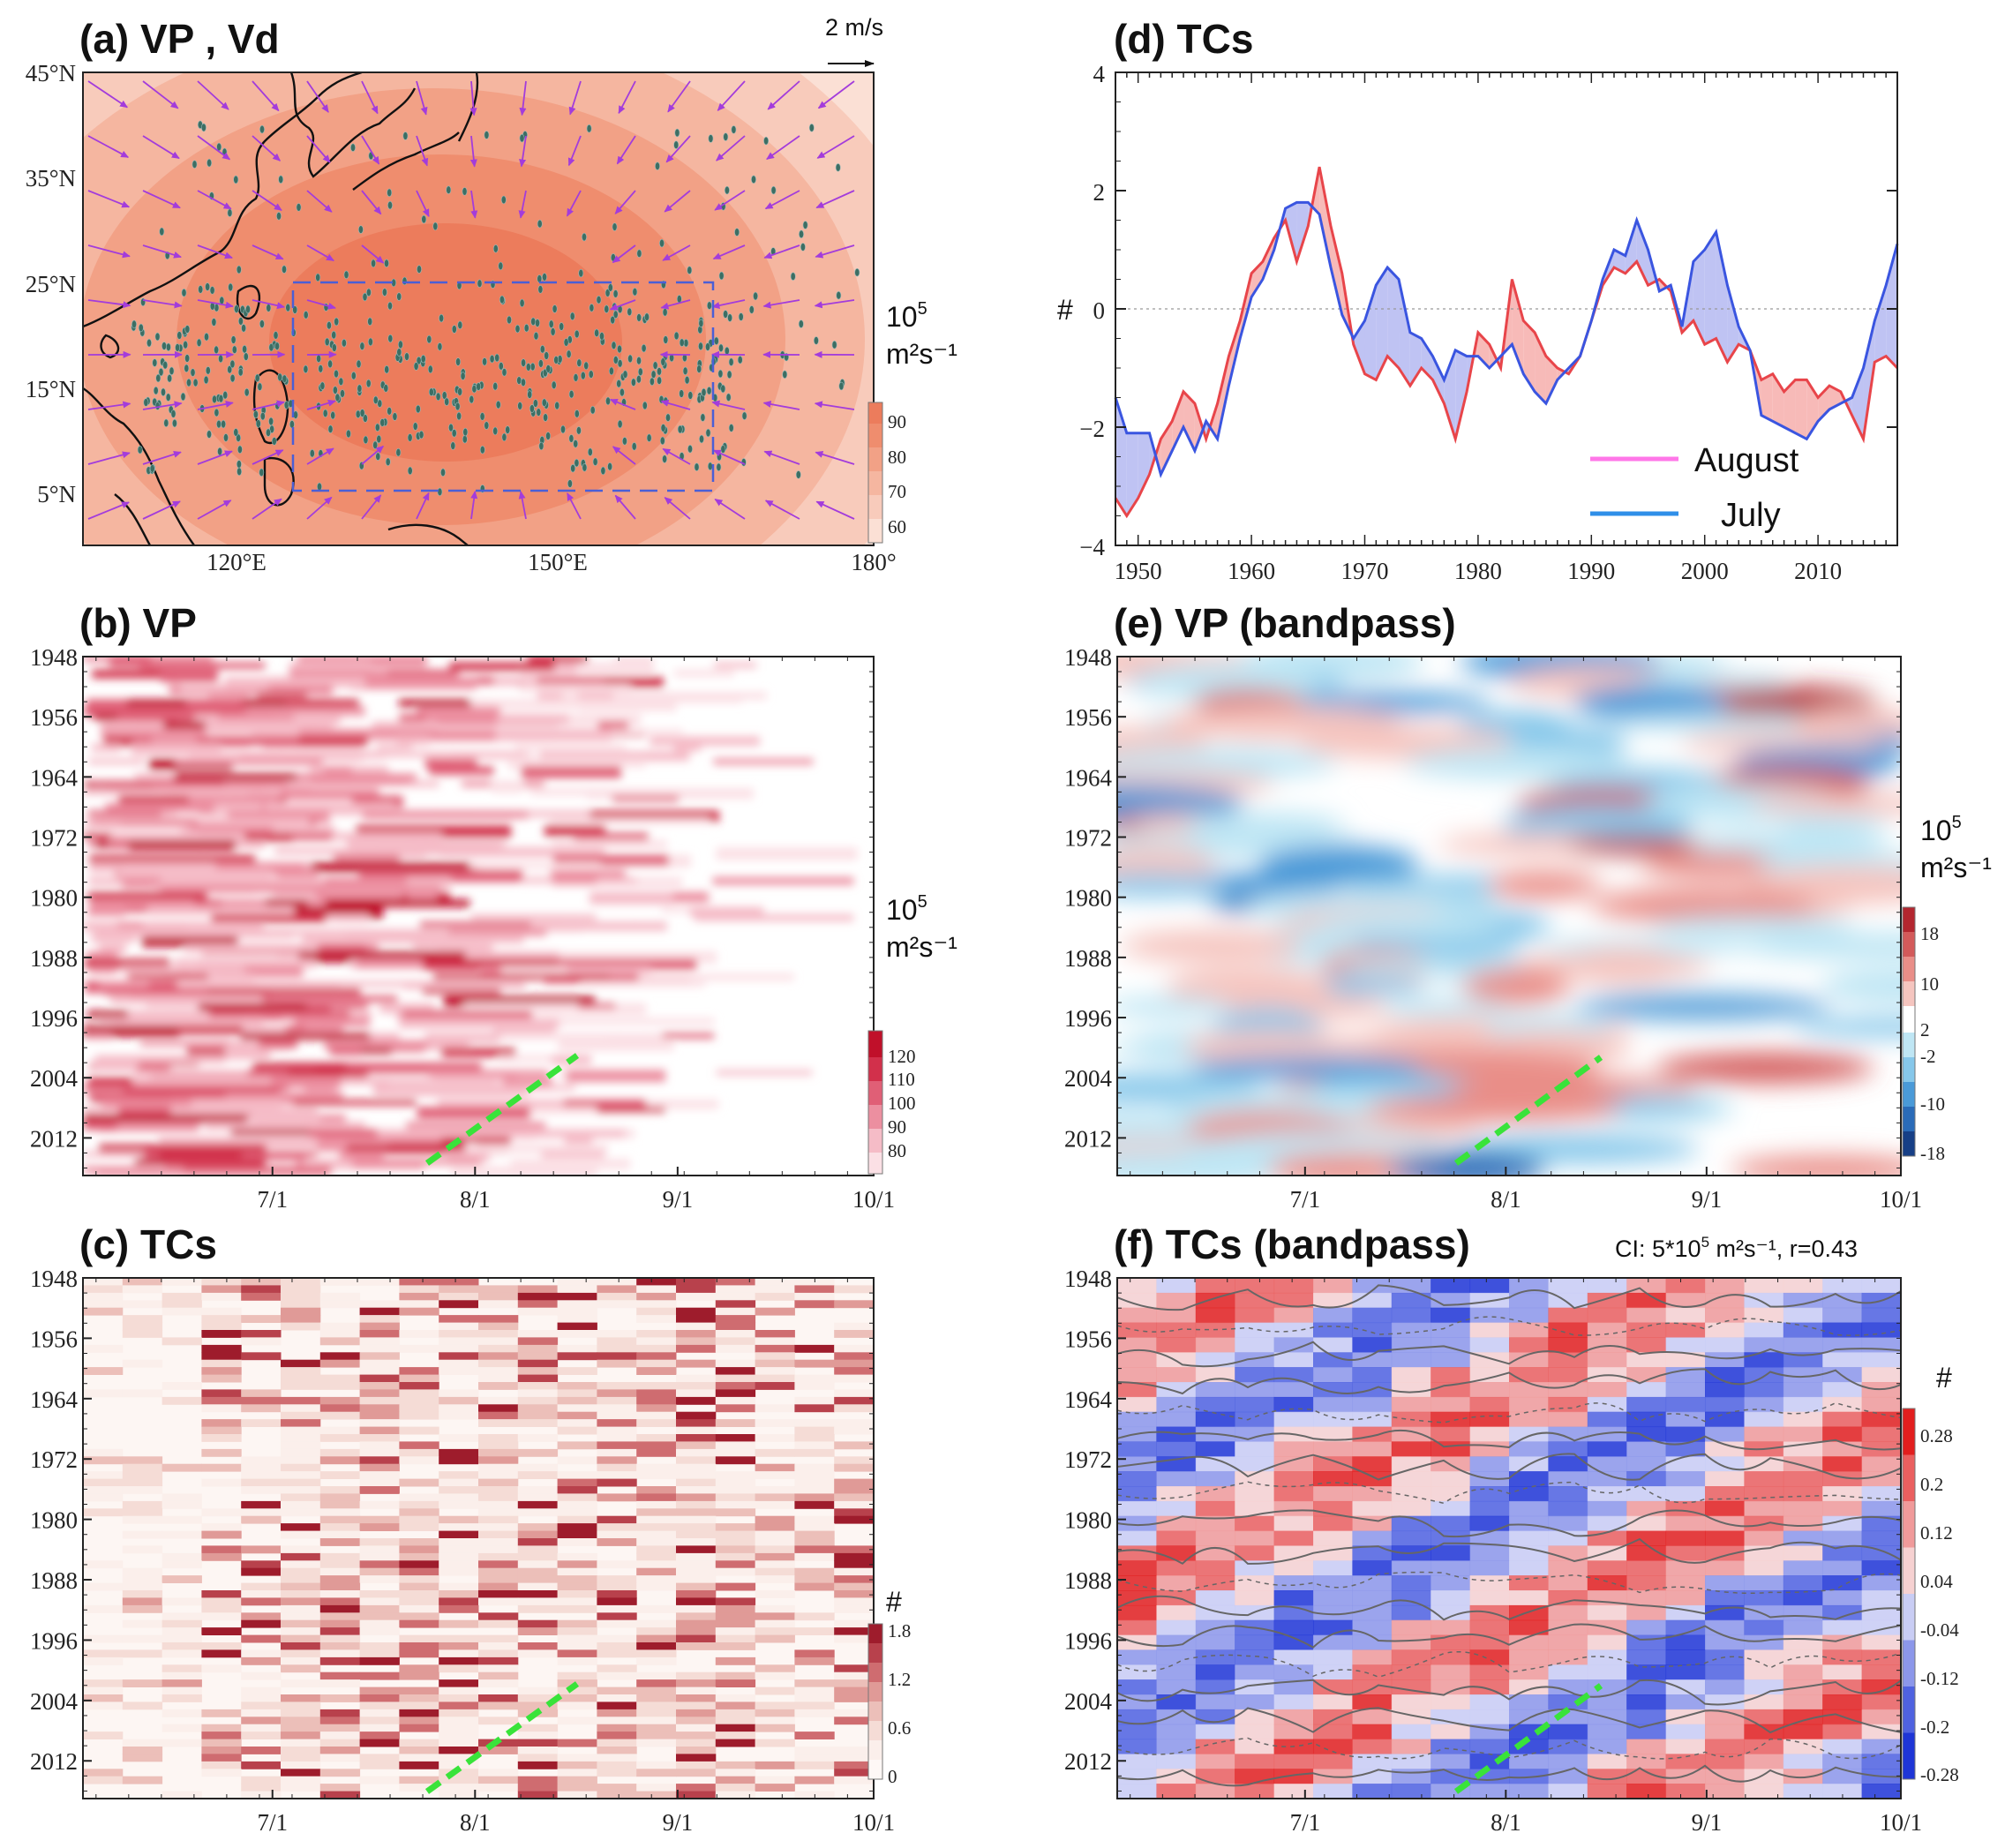  What do you see at coordinates (921, 947) in the screenshot?
I see `panel-b-unit-line2: m²s⁻¹` at bounding box center [921, 947].